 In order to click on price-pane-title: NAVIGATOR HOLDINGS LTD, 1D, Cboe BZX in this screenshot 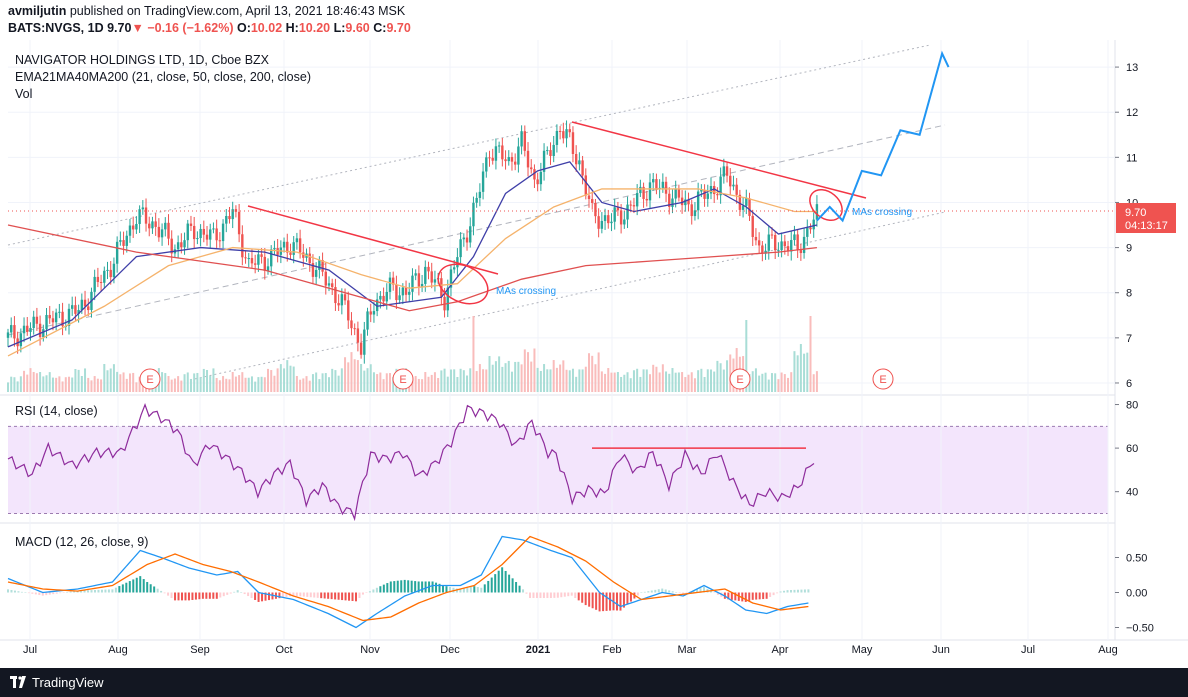, I will do `click(142, 60)`.